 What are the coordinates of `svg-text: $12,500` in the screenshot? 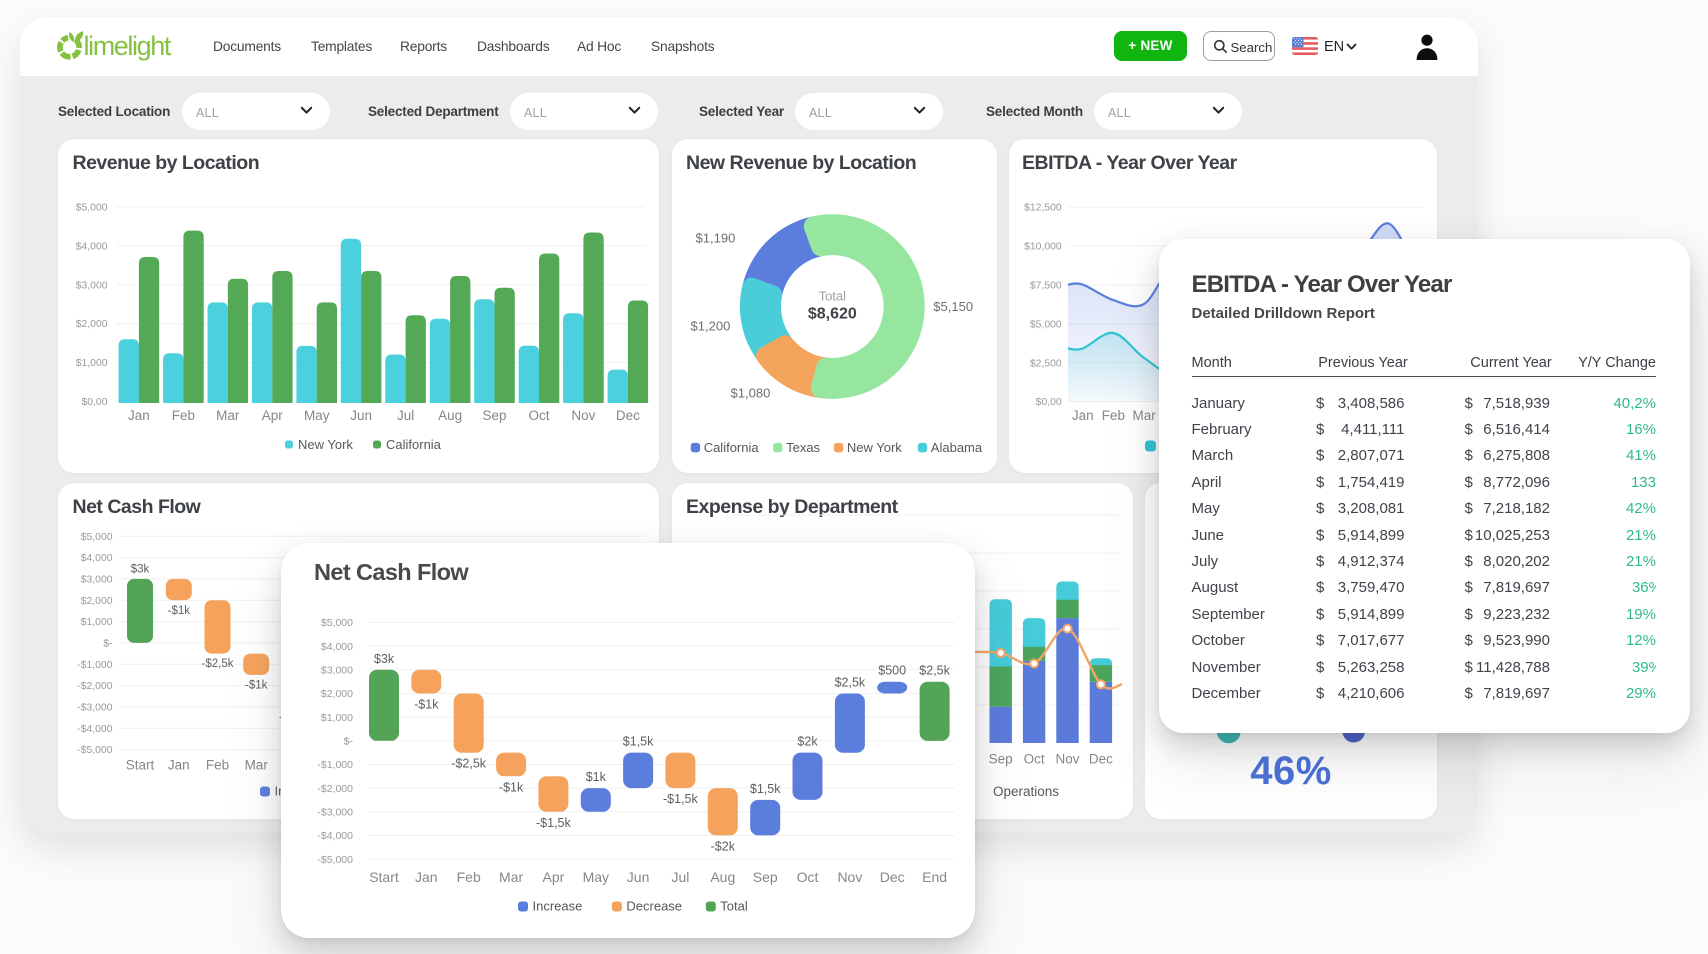 It's located at (1043, 208).